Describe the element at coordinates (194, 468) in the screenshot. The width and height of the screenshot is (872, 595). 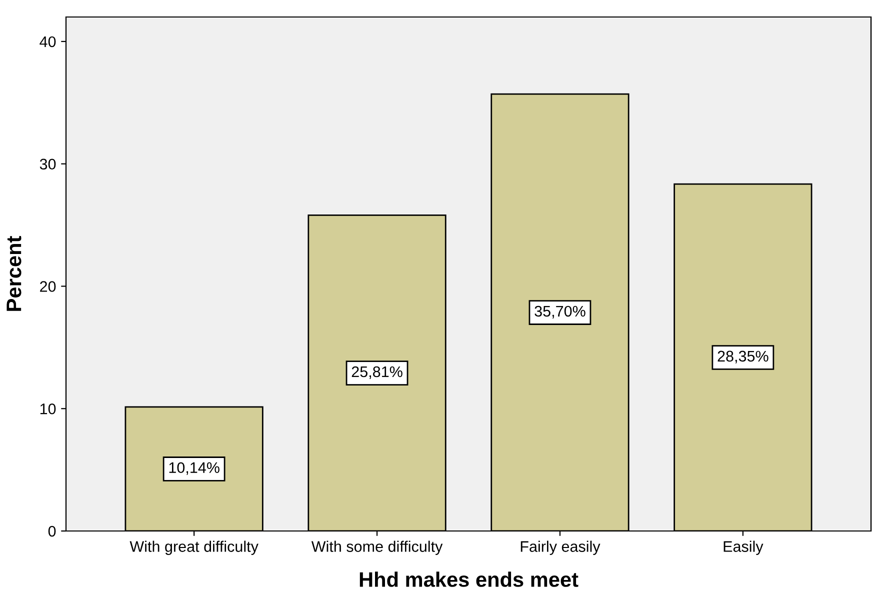
I see `data-label: 10,14%` at that location.